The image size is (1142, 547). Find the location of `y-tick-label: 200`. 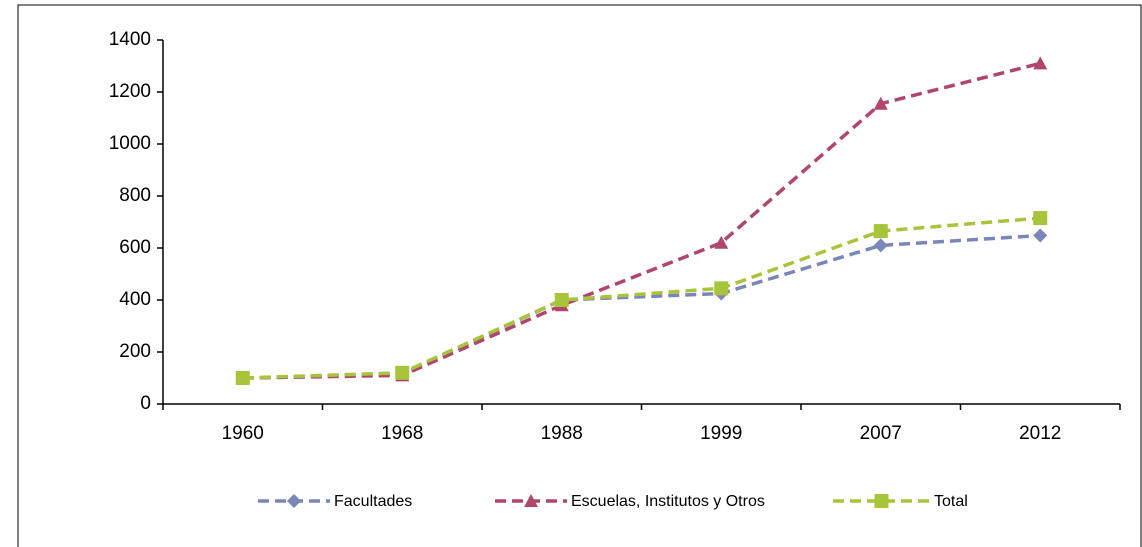

y-tick-label: 200 is located at coordinates (135, 351).